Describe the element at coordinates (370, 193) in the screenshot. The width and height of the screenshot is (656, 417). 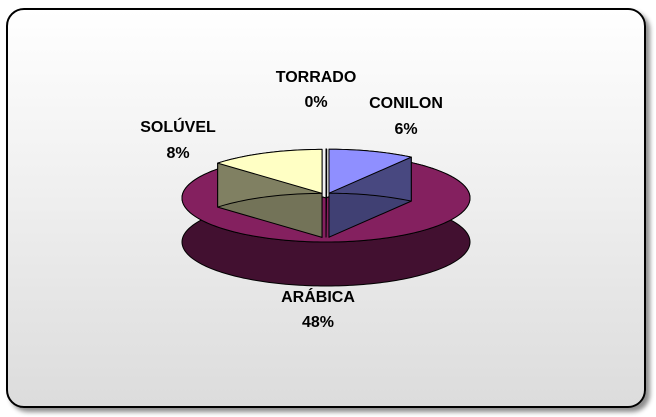
I see `pie-slice-conilon` at that location.